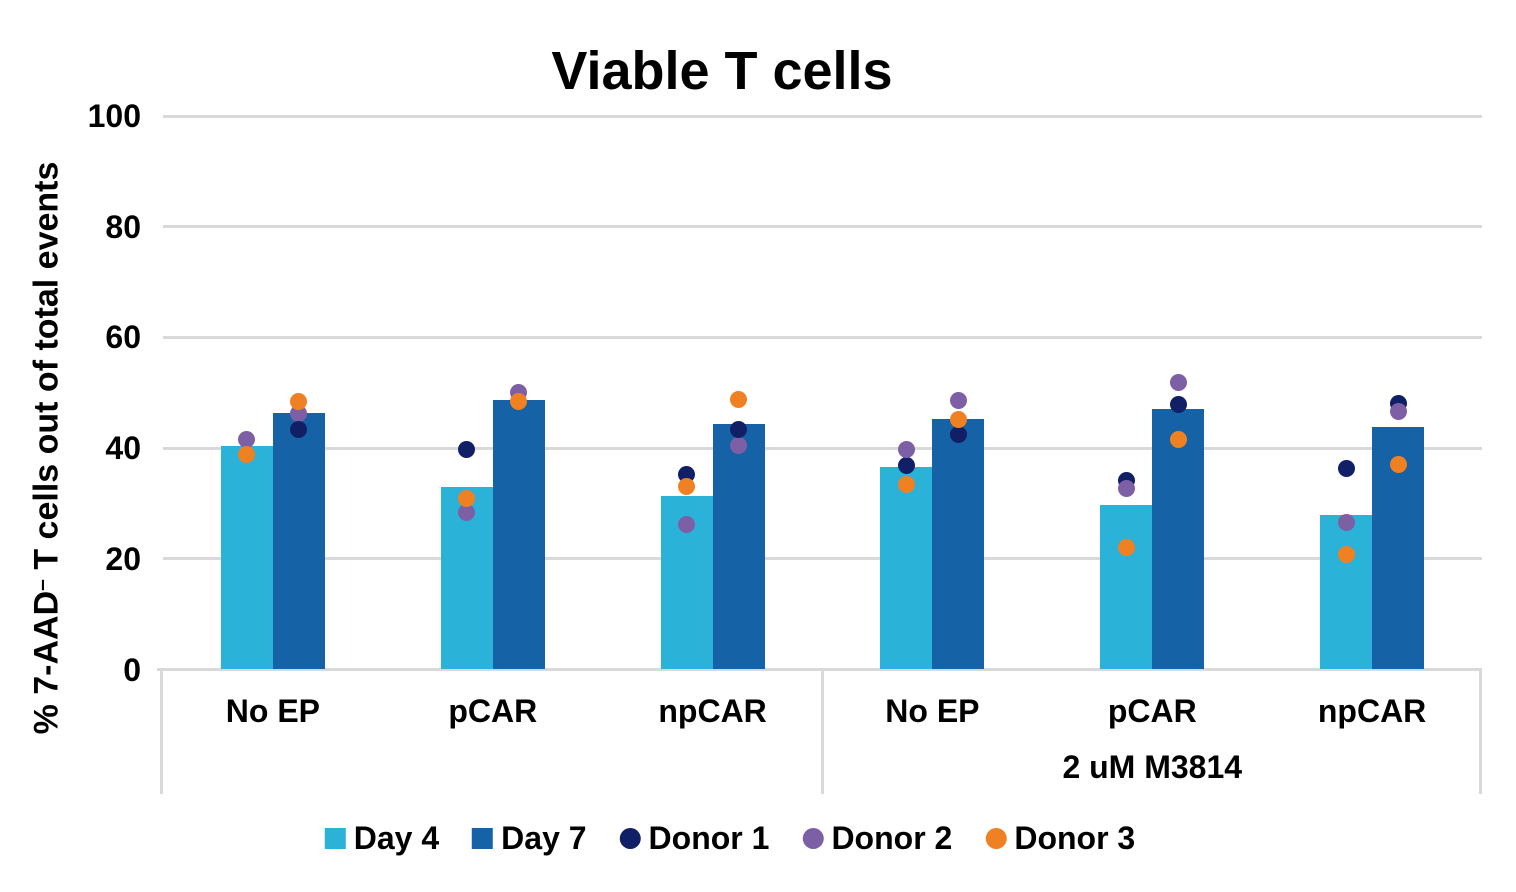 This screenshot has height=892, width=1516. What do you see at coordinates (396, 838) in the screenshot?
I see `legend-label: Day 4` at bounding box center [396, 838].